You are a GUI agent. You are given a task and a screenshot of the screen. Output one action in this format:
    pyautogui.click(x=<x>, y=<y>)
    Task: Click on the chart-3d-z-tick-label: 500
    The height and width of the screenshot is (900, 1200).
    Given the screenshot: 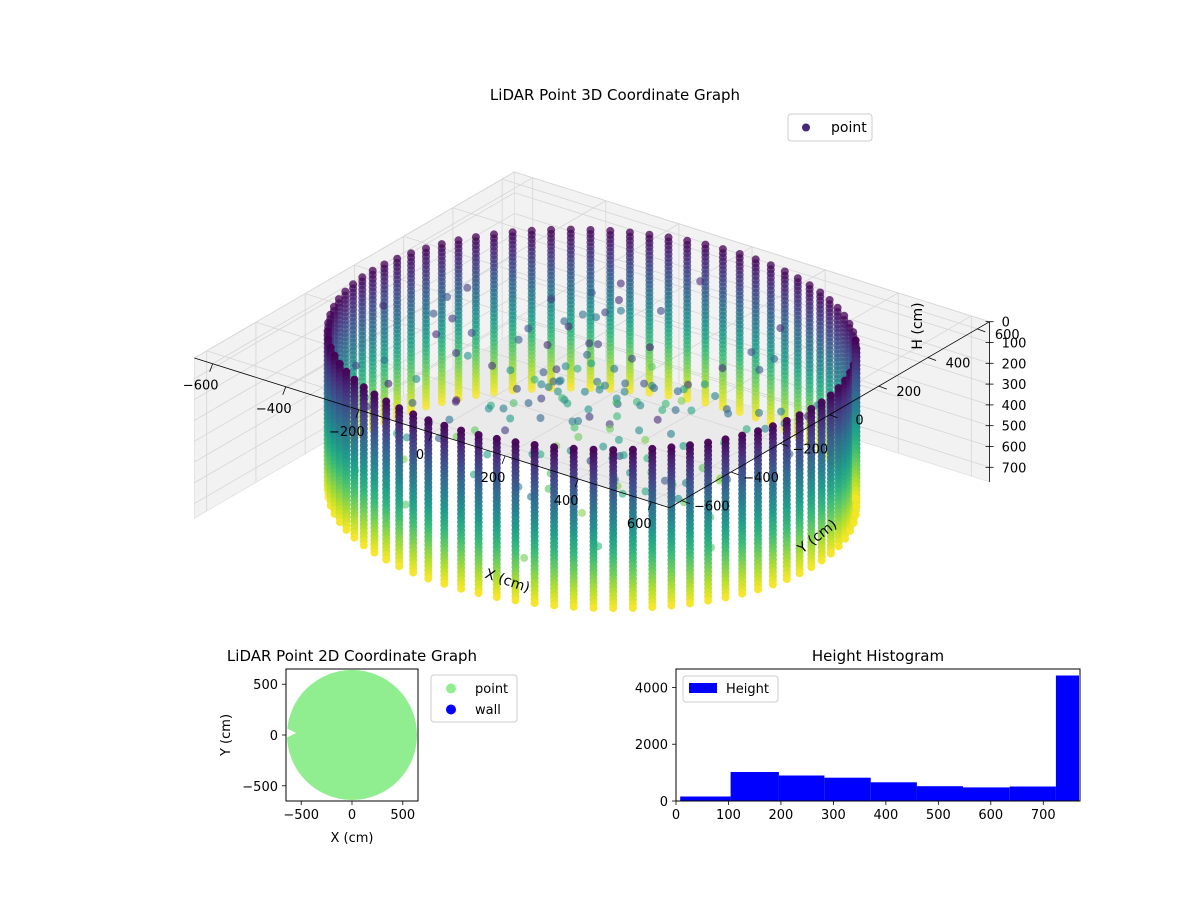 What is the action you would take?
    pyautogui.click(x=1014, y=427)
    